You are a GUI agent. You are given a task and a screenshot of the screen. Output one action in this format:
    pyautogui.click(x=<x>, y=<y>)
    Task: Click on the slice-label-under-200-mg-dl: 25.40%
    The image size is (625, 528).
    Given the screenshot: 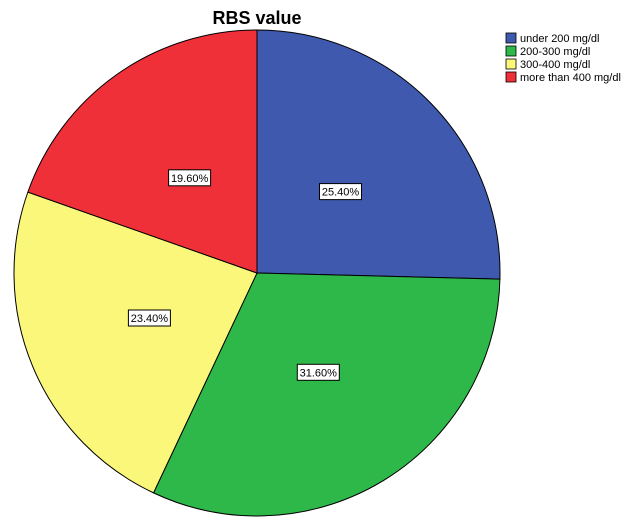 What is the action you would take?
    pyautogui.click(x=340, y=192)
    